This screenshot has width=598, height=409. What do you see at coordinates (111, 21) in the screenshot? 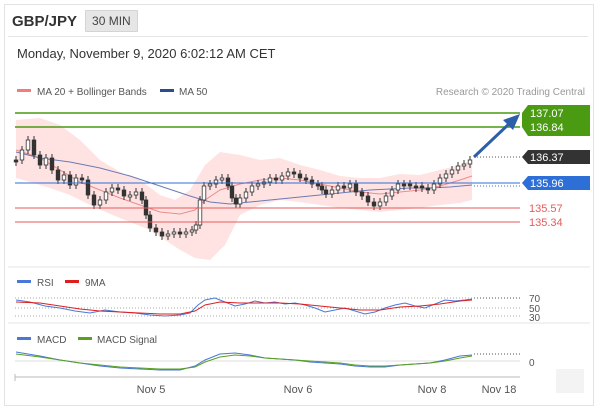
I see `interval-badge: 30 MIN` at bounding box center [111, 21].